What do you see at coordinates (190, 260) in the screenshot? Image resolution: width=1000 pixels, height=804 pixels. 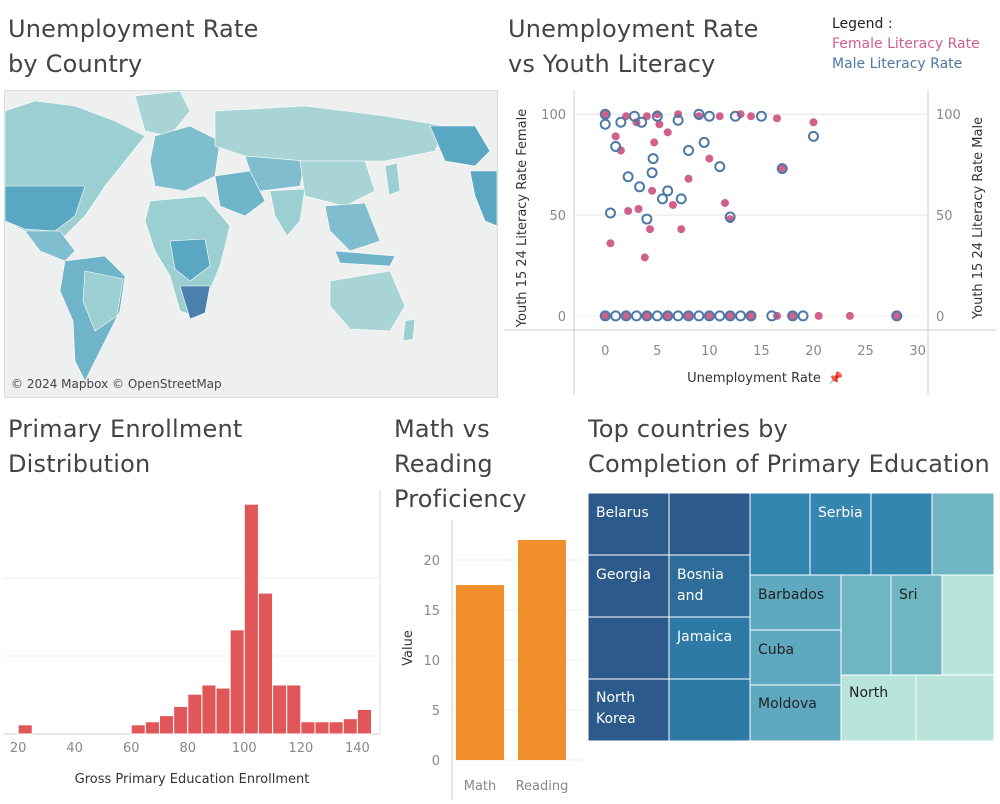 I see `map-central-africa` at bounding box center [190, 260].